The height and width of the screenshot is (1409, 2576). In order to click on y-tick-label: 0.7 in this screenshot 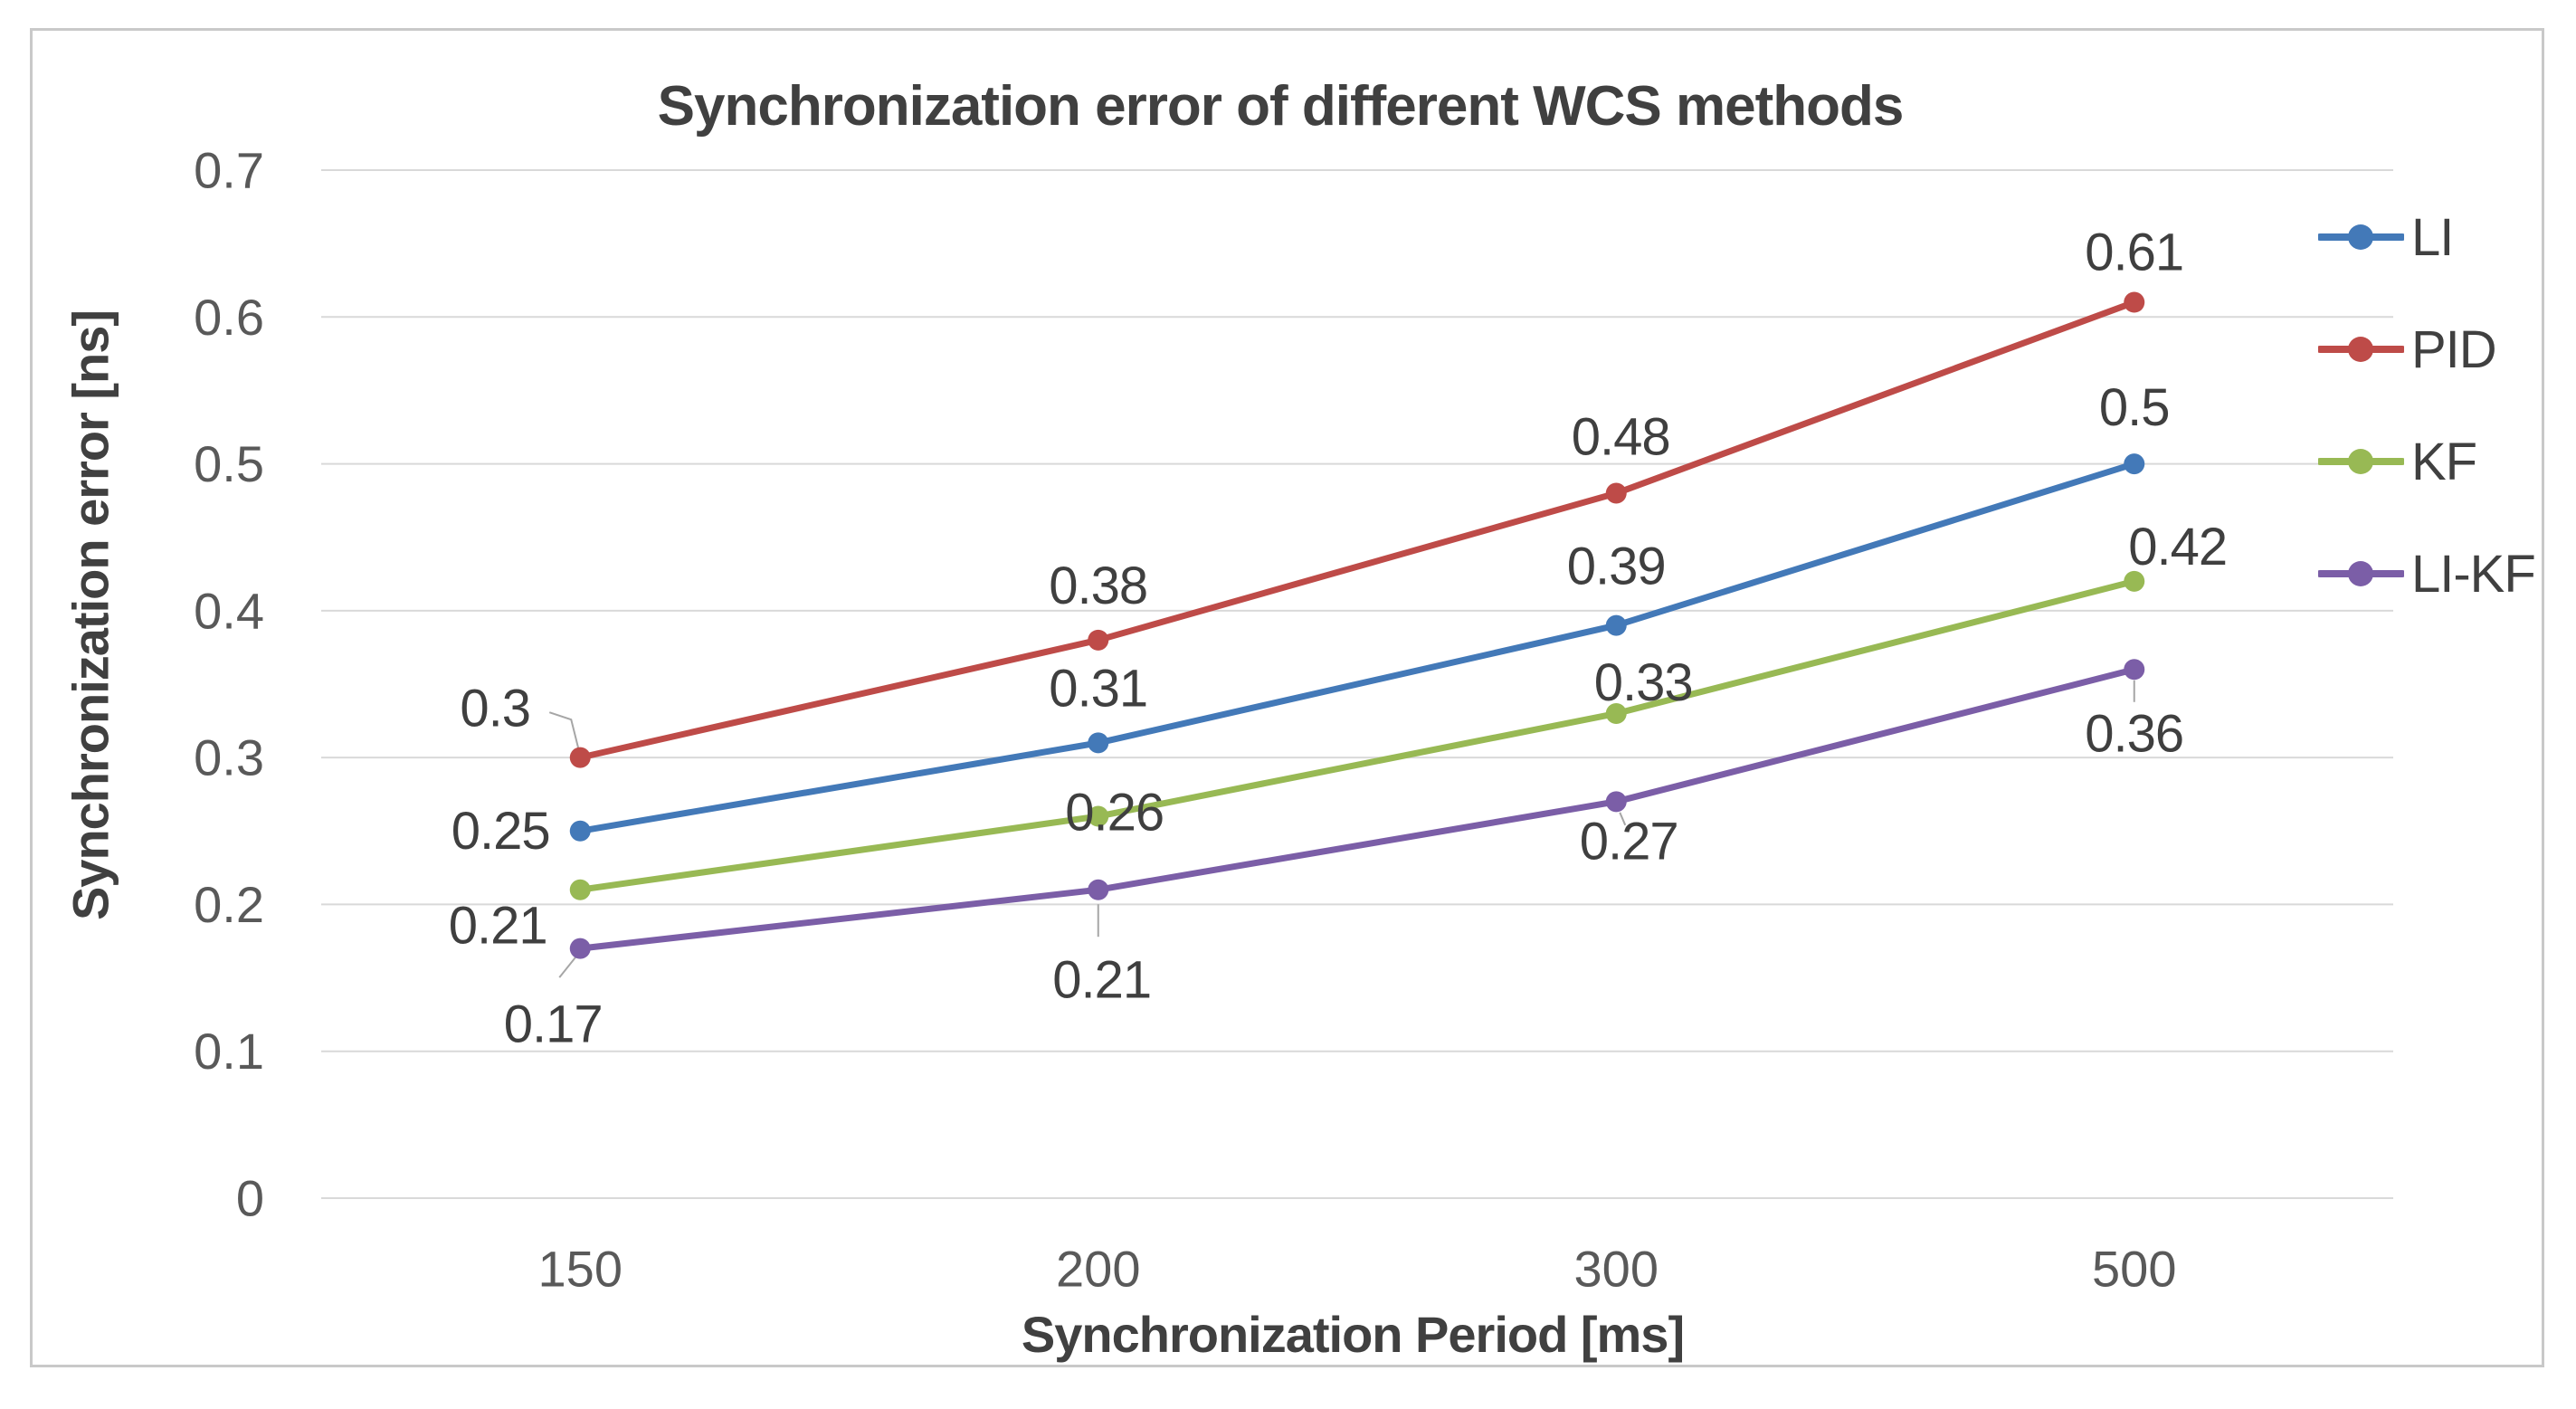, I will do `click(229, 170)`.